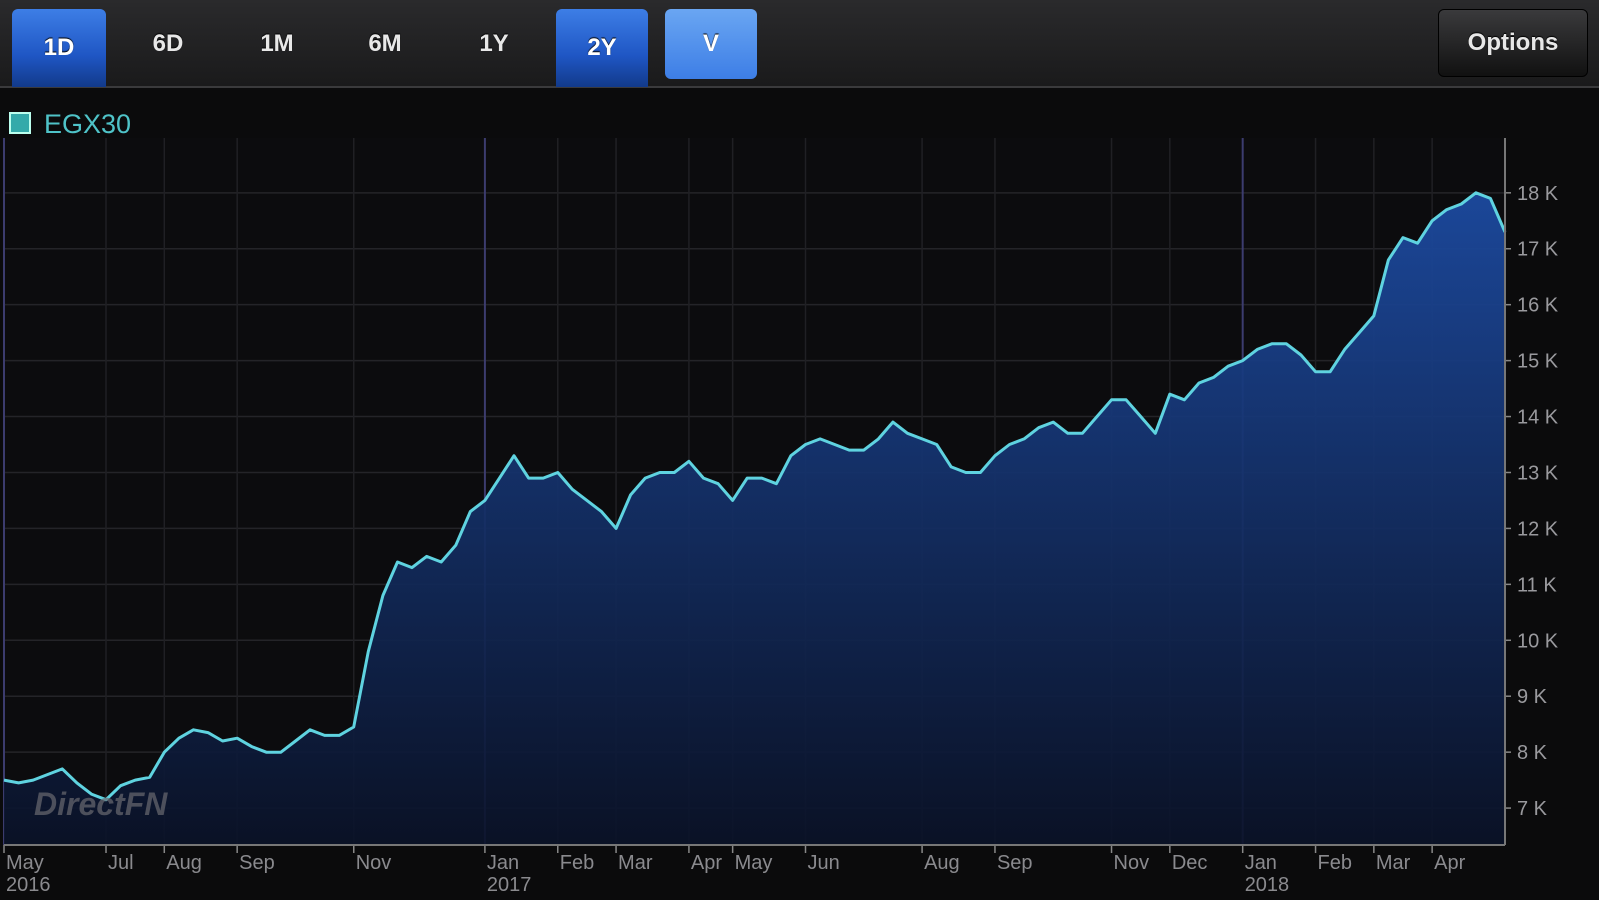 This screenshot has height=900, width=1599. What do you see at coordinates (28, 874) in the screenshot?
I see `x-tick-label: May 2016` at bounding box center [28, 874].